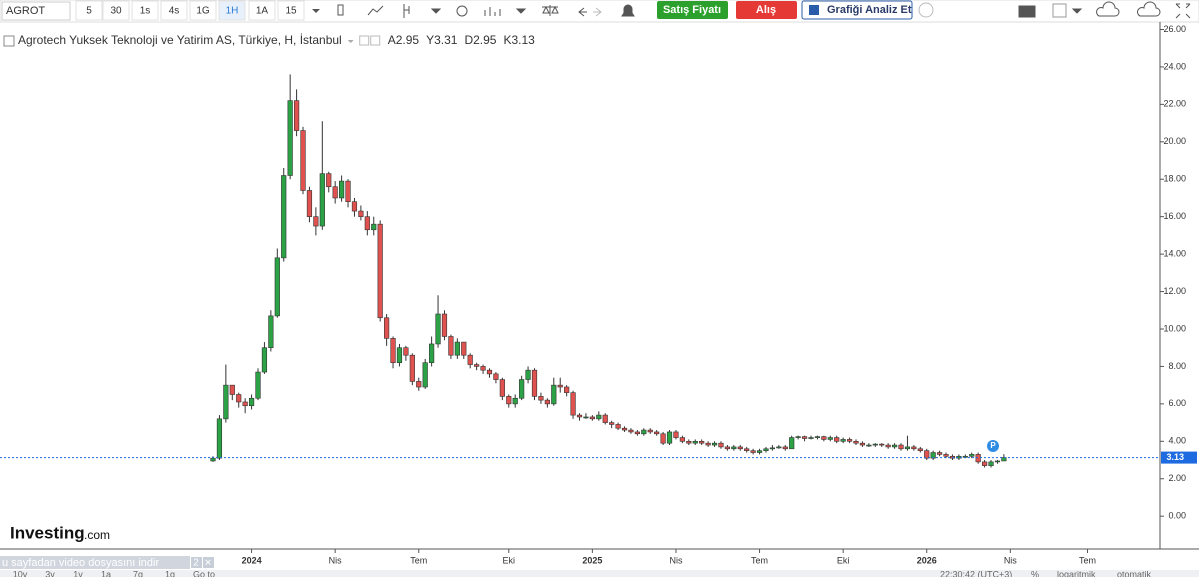 This screenshot has height=577, width=1199. What do you see at coordinates (1183, 11) in the screenshot?
I see `fullscreen-icon` at bounding box center [1183, 11].